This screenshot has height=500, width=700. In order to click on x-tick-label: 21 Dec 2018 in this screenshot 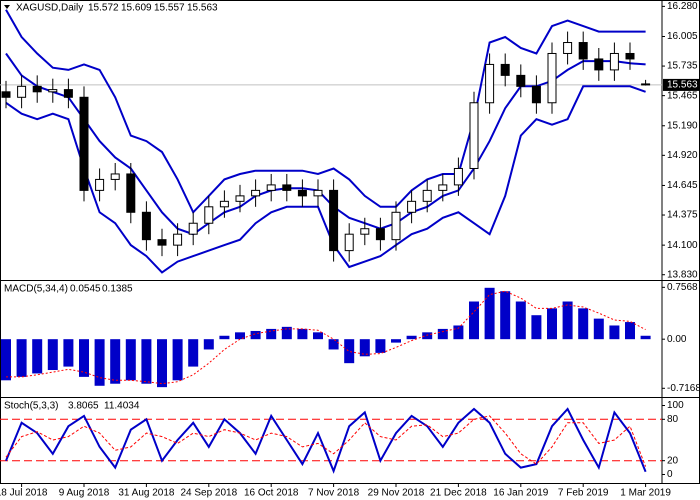, I will do `click(458, 493)`.